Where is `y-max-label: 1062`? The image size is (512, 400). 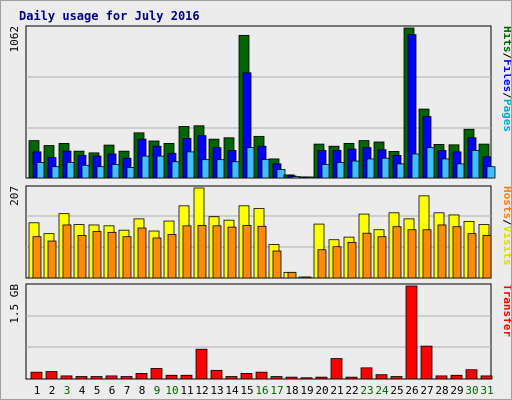
y-max-label: 1062 is located at coordinates (14, 39).